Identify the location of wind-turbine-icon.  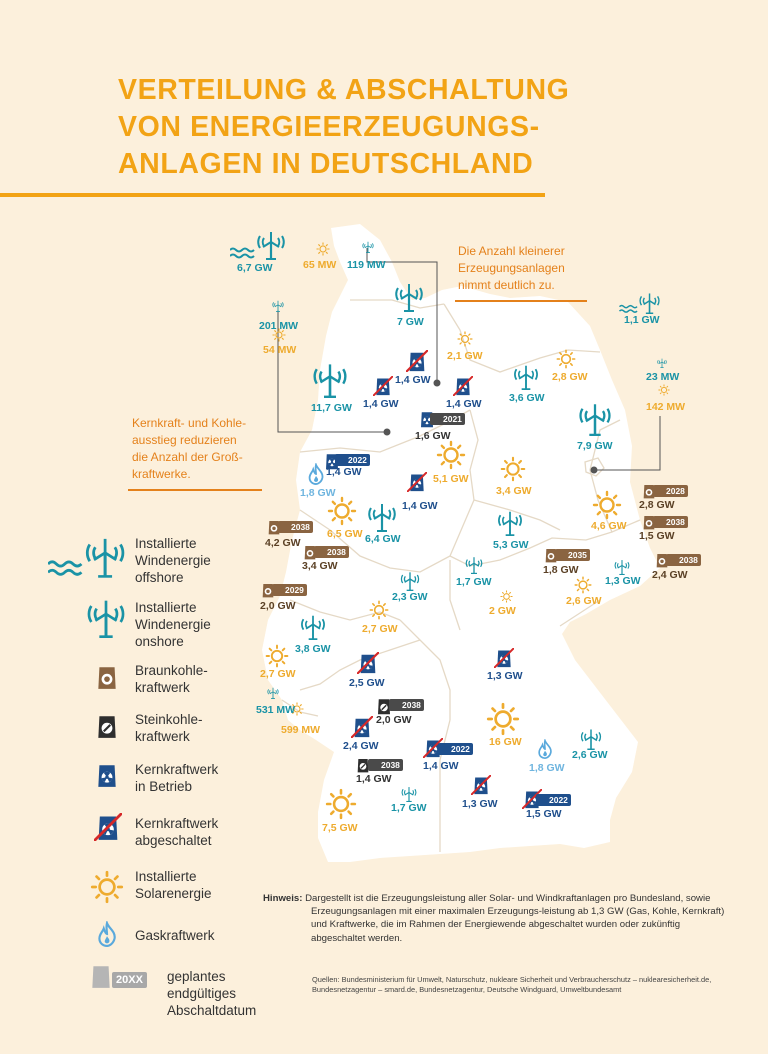
(106, 618).